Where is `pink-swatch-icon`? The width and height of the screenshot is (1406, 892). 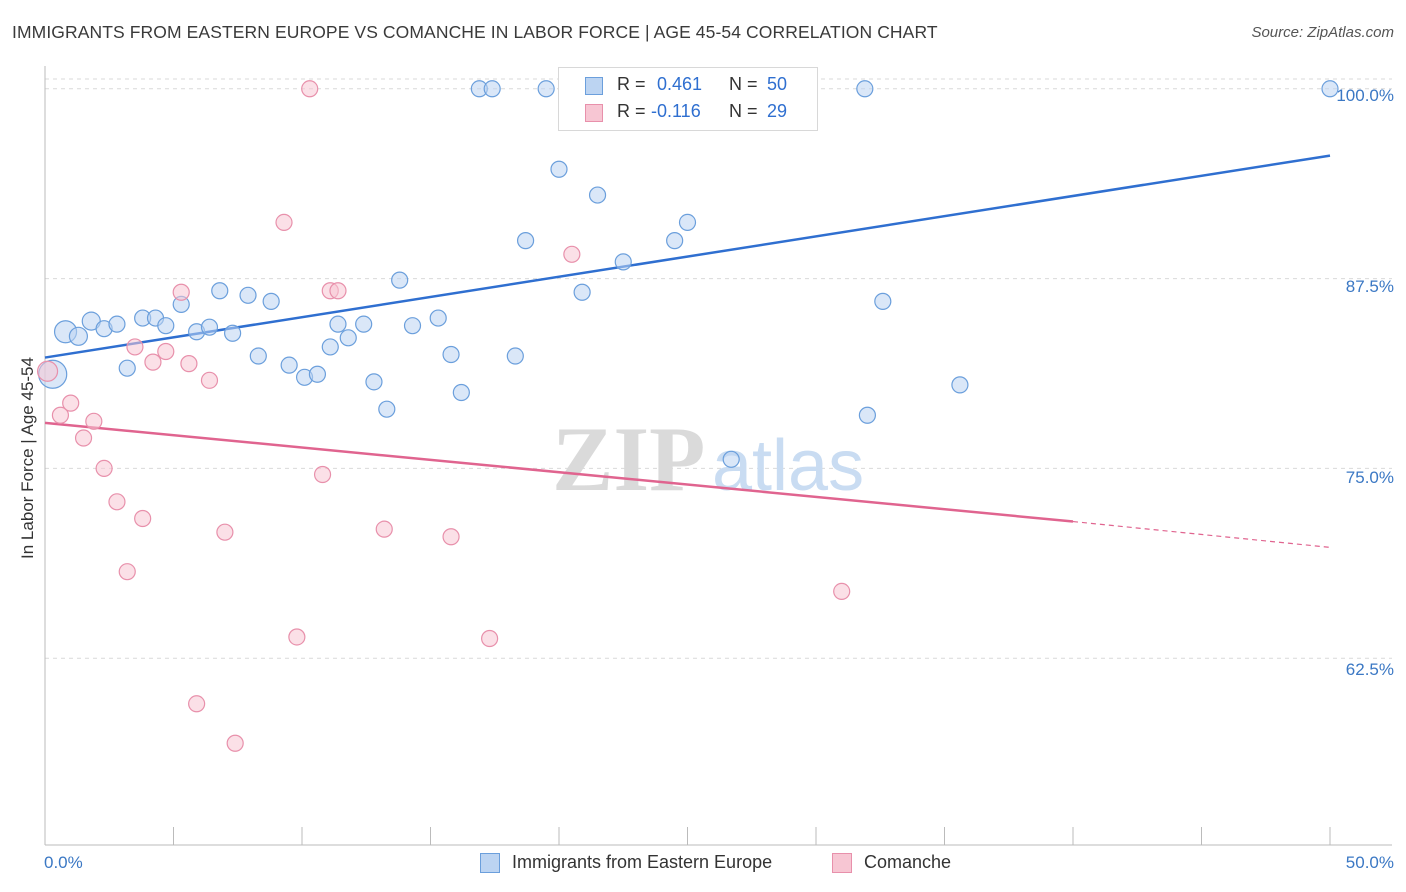 pink-swatch-icon is located at coordinates (594, 113).